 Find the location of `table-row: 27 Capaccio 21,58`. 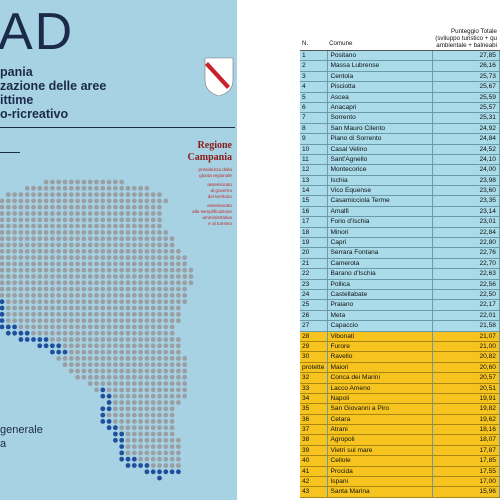

table-row: 27 Capaccio 21,58 is located at coordinates (400, 326).